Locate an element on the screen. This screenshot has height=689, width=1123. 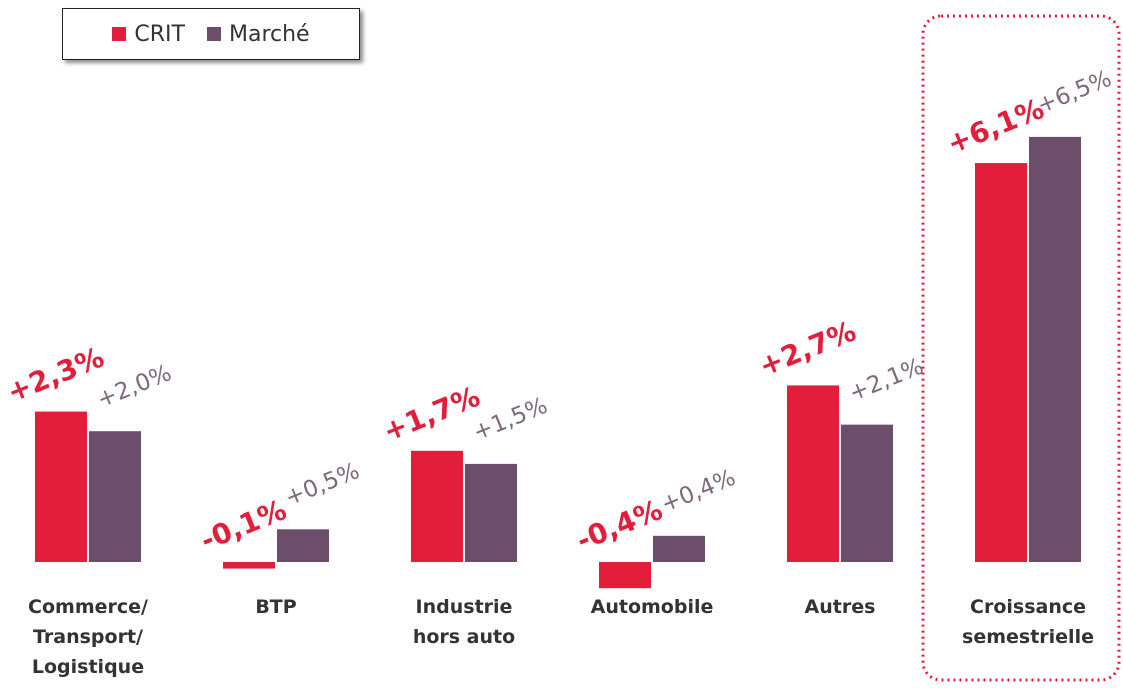
x-tick-label: BTP is located at coordinates (276, 607).